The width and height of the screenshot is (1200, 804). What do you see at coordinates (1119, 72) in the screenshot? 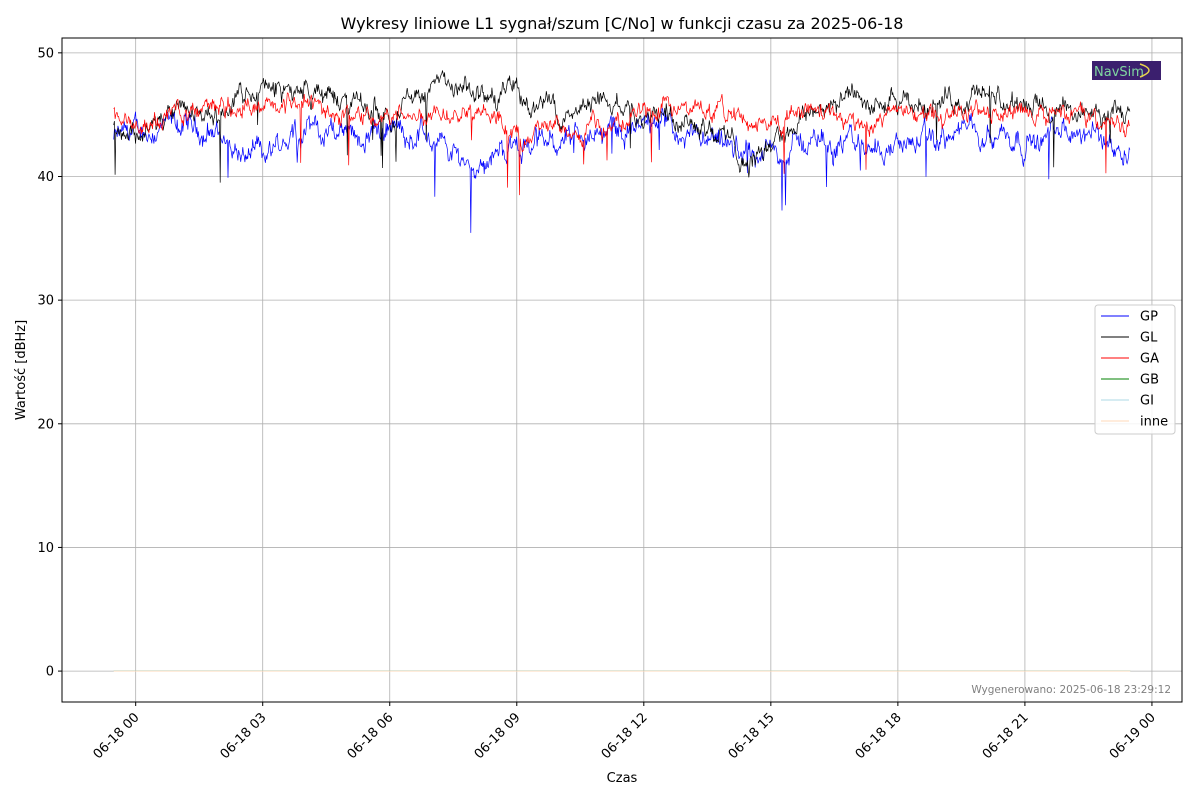
I see `svg-text: NavSim` at bounding box center [1119, 72].